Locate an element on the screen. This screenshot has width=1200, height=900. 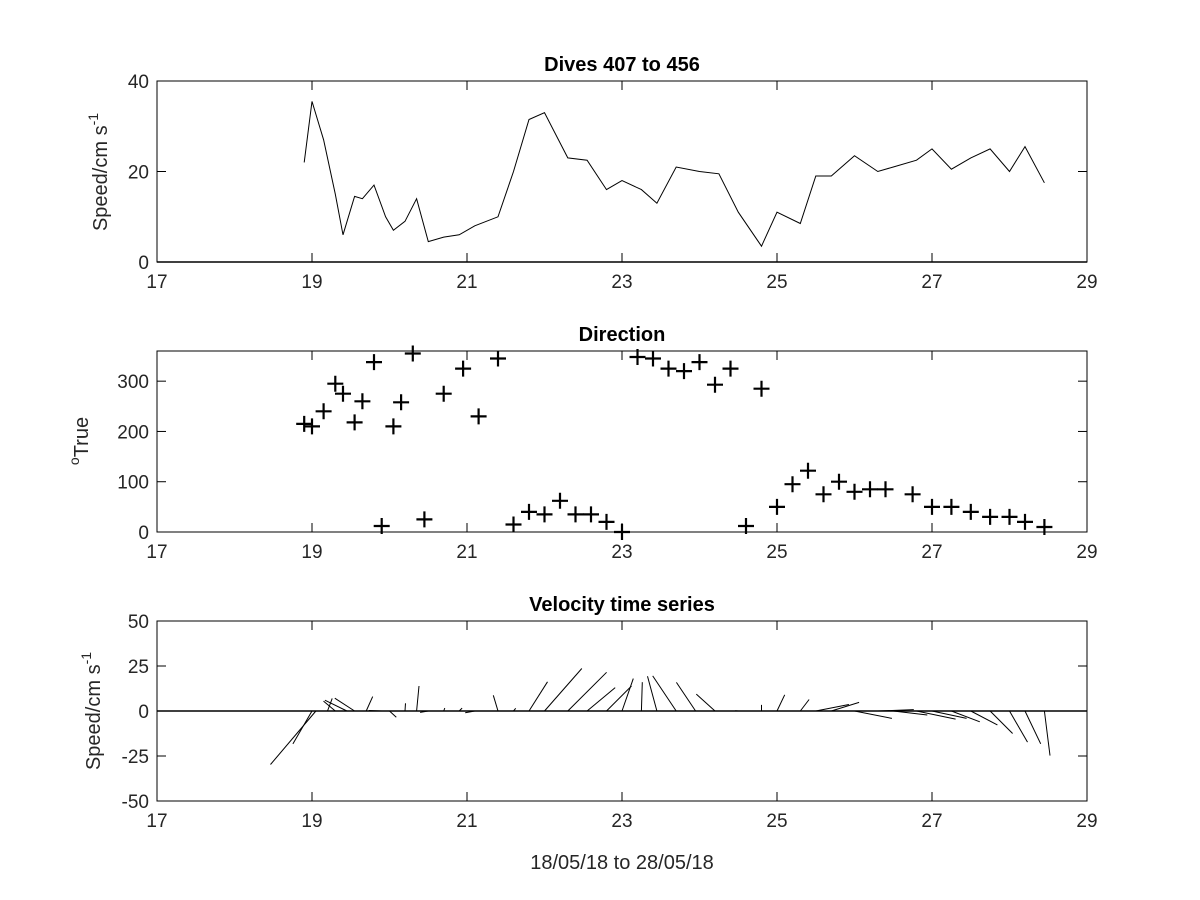
velocity-y-tick-label: 0 is located at coordinates (143, 712).